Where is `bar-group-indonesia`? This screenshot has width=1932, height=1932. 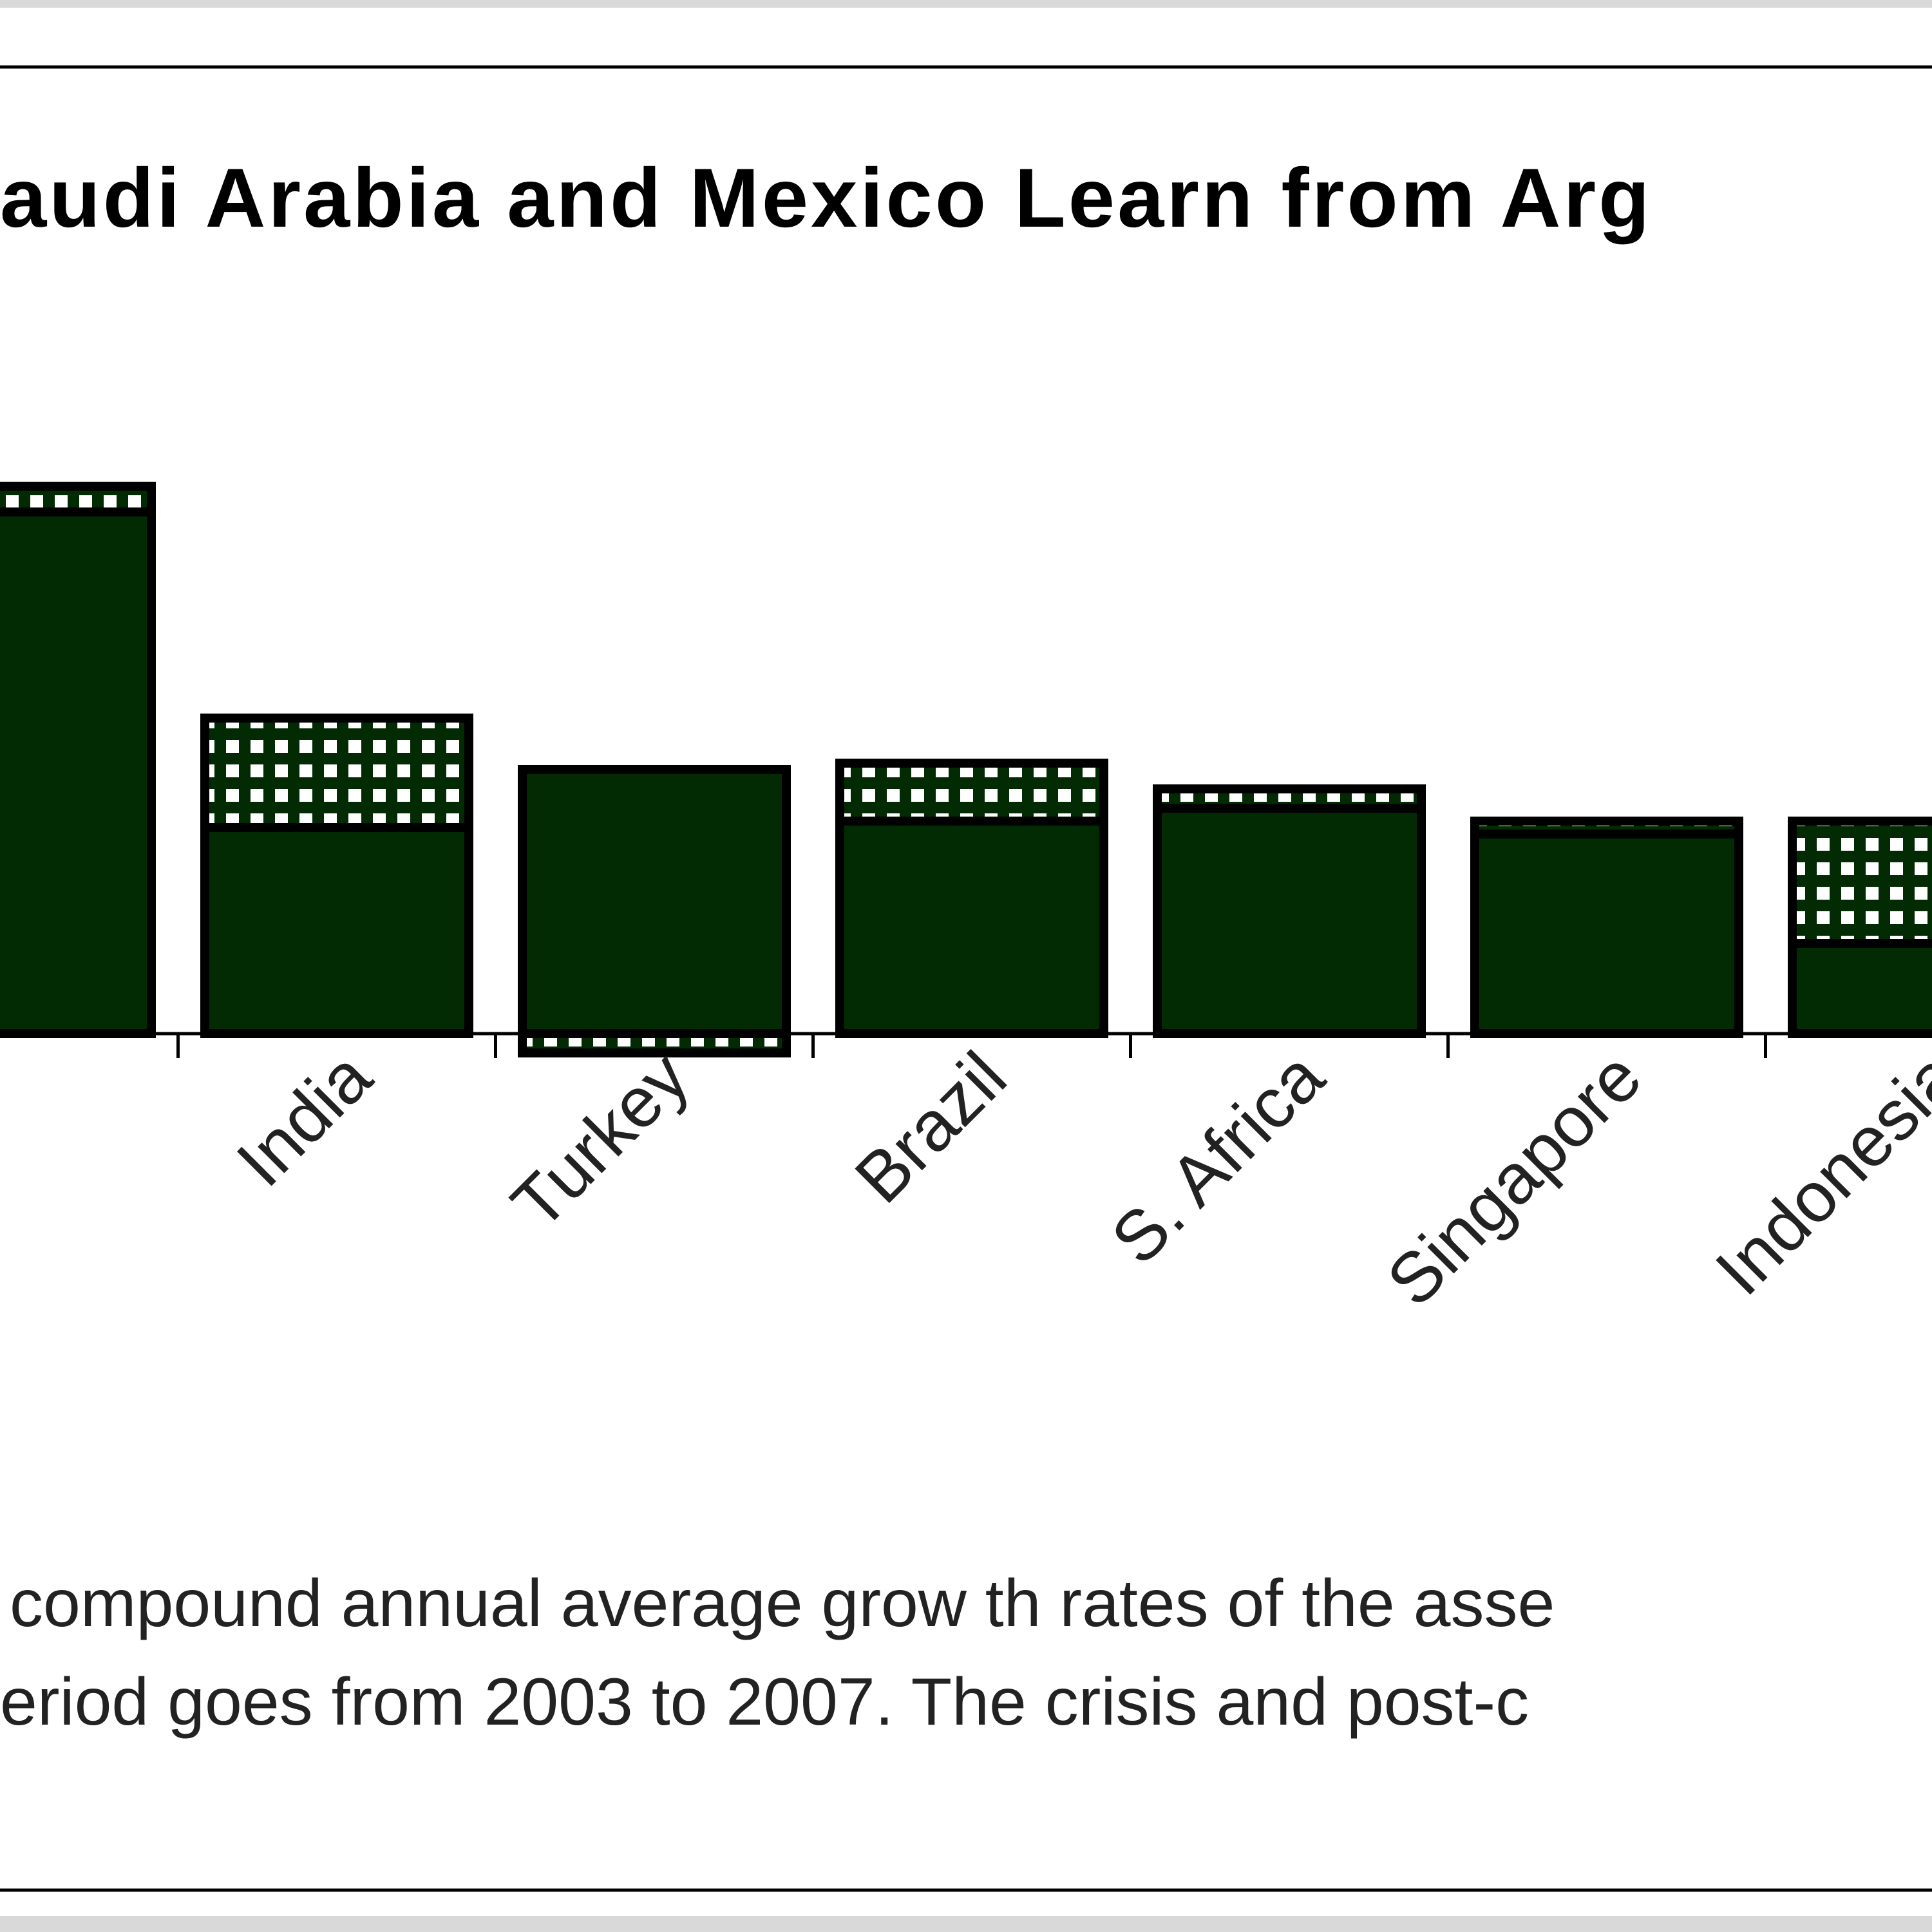
bar-group-indonesia is located at coordinates (1860, 927).